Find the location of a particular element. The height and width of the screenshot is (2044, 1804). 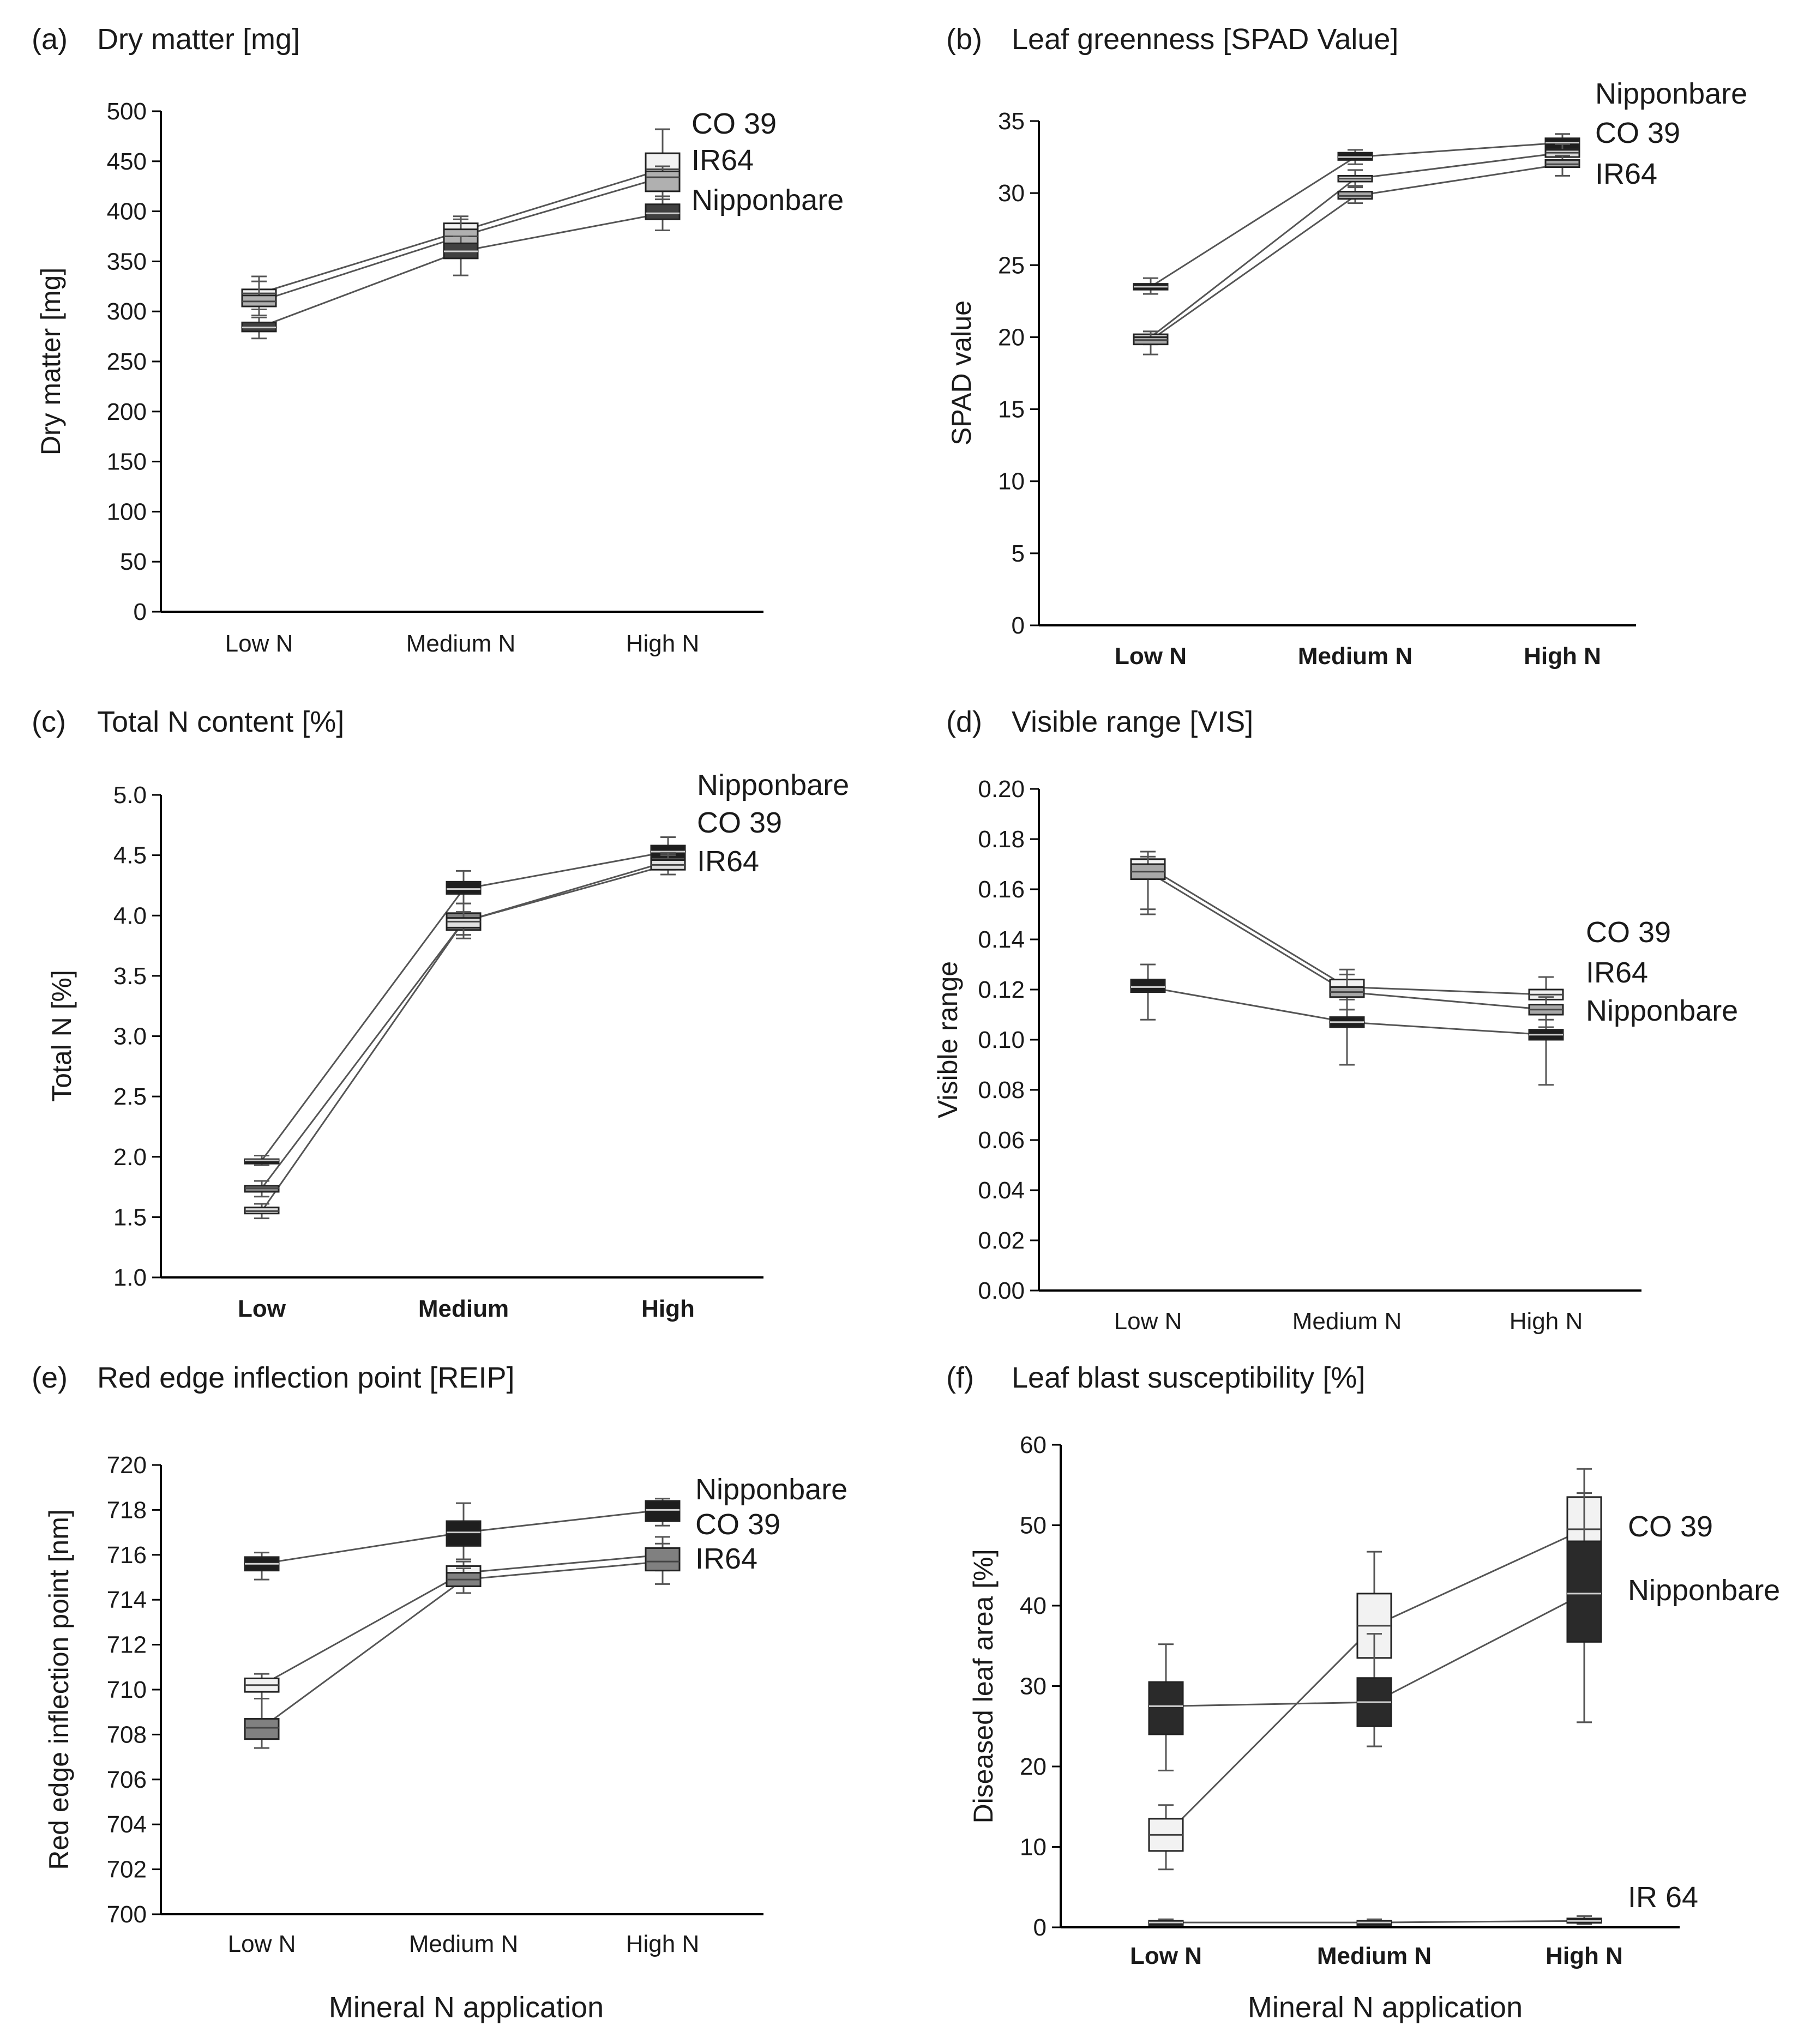

y-tick-label: 716 is located at coordinates (127, 1555).